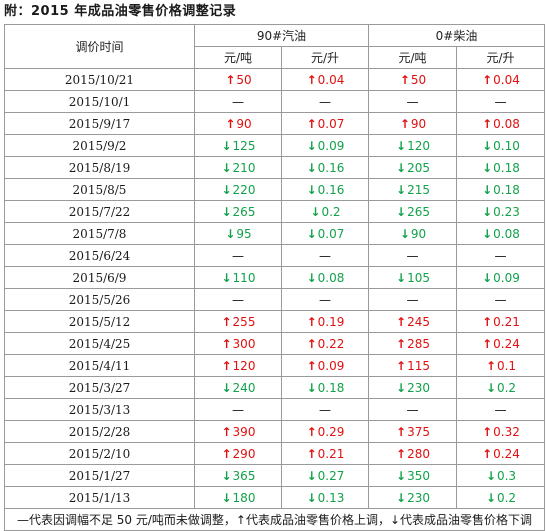 The width and height of the screenshot is (548, 531). I want to click on gas-per-liter-cell: ↑0.07, so click(325, 123).